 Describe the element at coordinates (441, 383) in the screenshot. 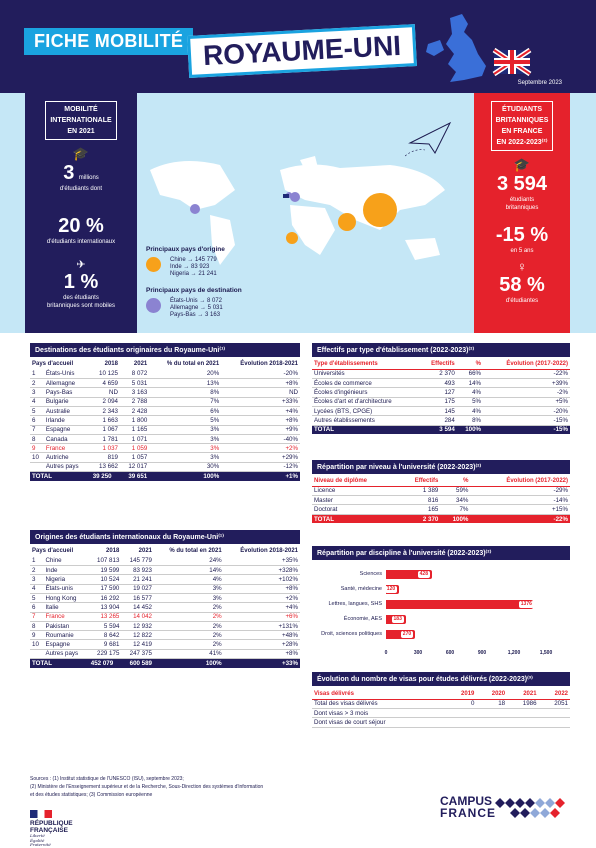

I see `table-row: Écoles de commerce 493 14% +39%` at that location.